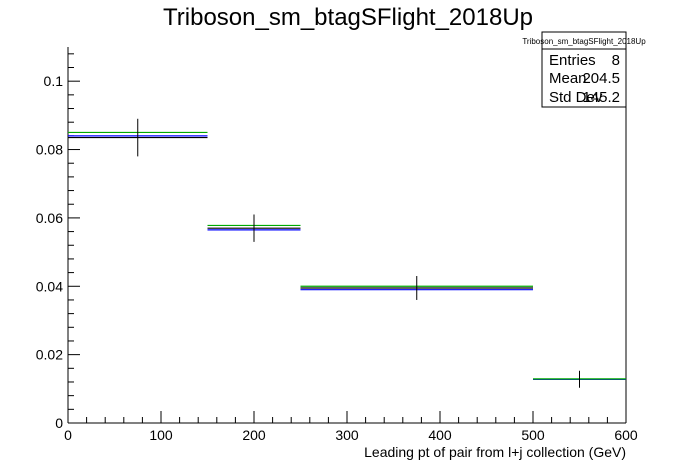  Describe the element at coordinates (584, 41) in the screenshot. I see `stats-title: Triboson_sm_btagSFlight_2018Up` at that location.